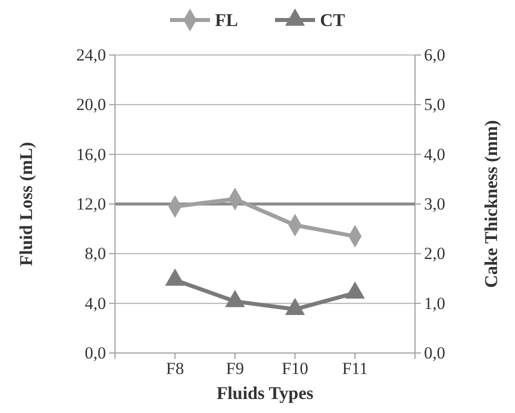 Image resolution: width=515 pixels, height=413 pixels. I want to click on y-tick-label: 0,0, so click(95, 352).